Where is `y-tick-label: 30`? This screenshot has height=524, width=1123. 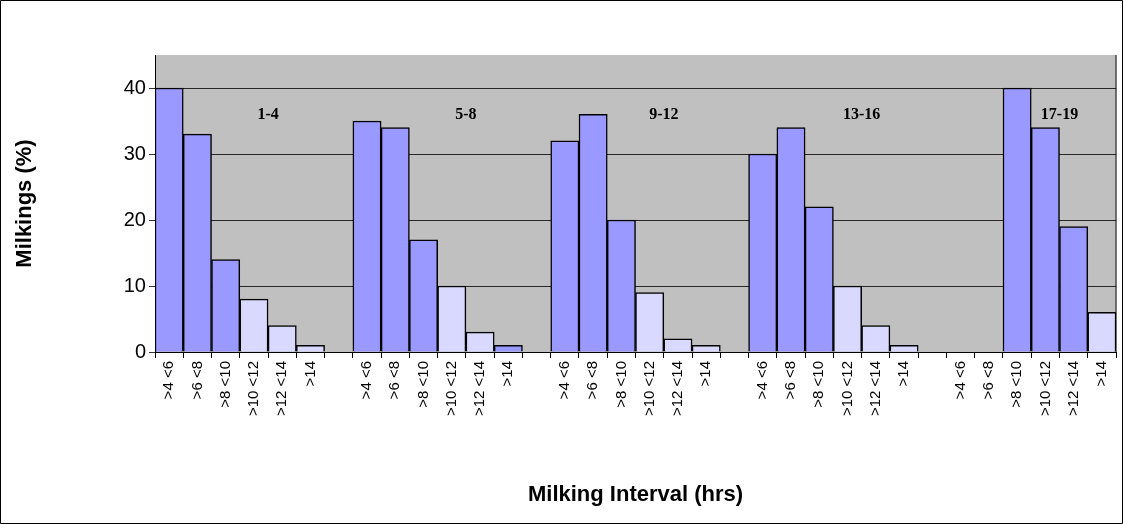 y-tick-label: 30 is located at coordinates (134, 152).